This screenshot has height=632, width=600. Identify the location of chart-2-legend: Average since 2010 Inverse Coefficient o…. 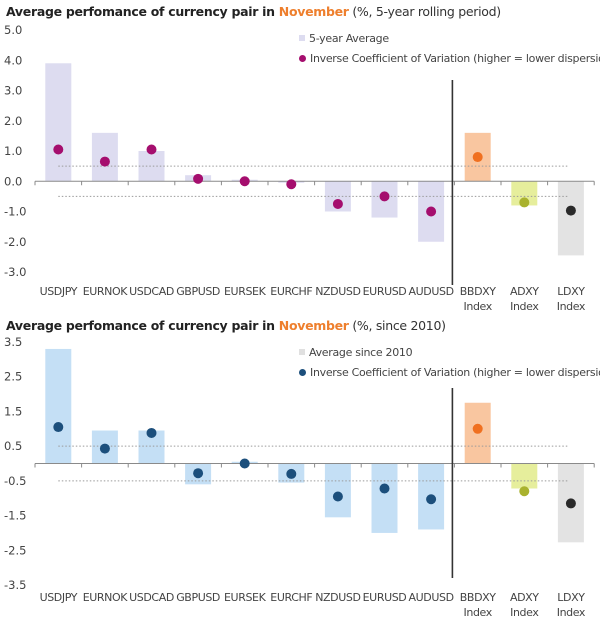
(449, 362).